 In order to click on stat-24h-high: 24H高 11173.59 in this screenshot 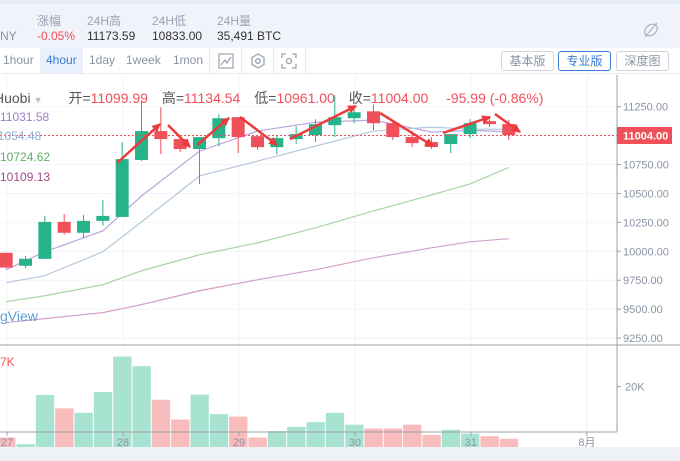, I will do `click(111, 28)`.